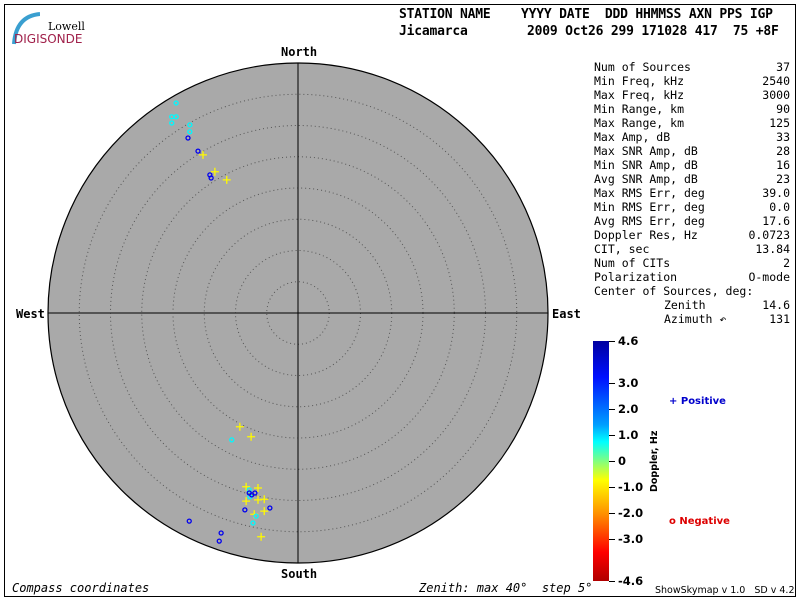 Image resolution: width=800 pixels, height=600 pixels. I want to click on stat-value: 39.0, so click(776, 193).